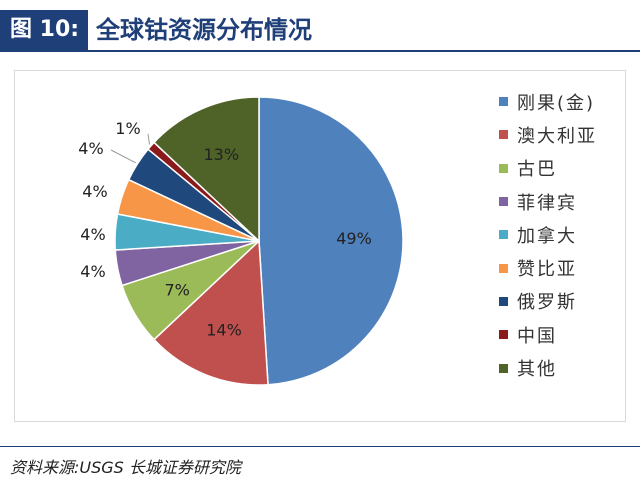  I want to click on header-divider, so click(320, 51).